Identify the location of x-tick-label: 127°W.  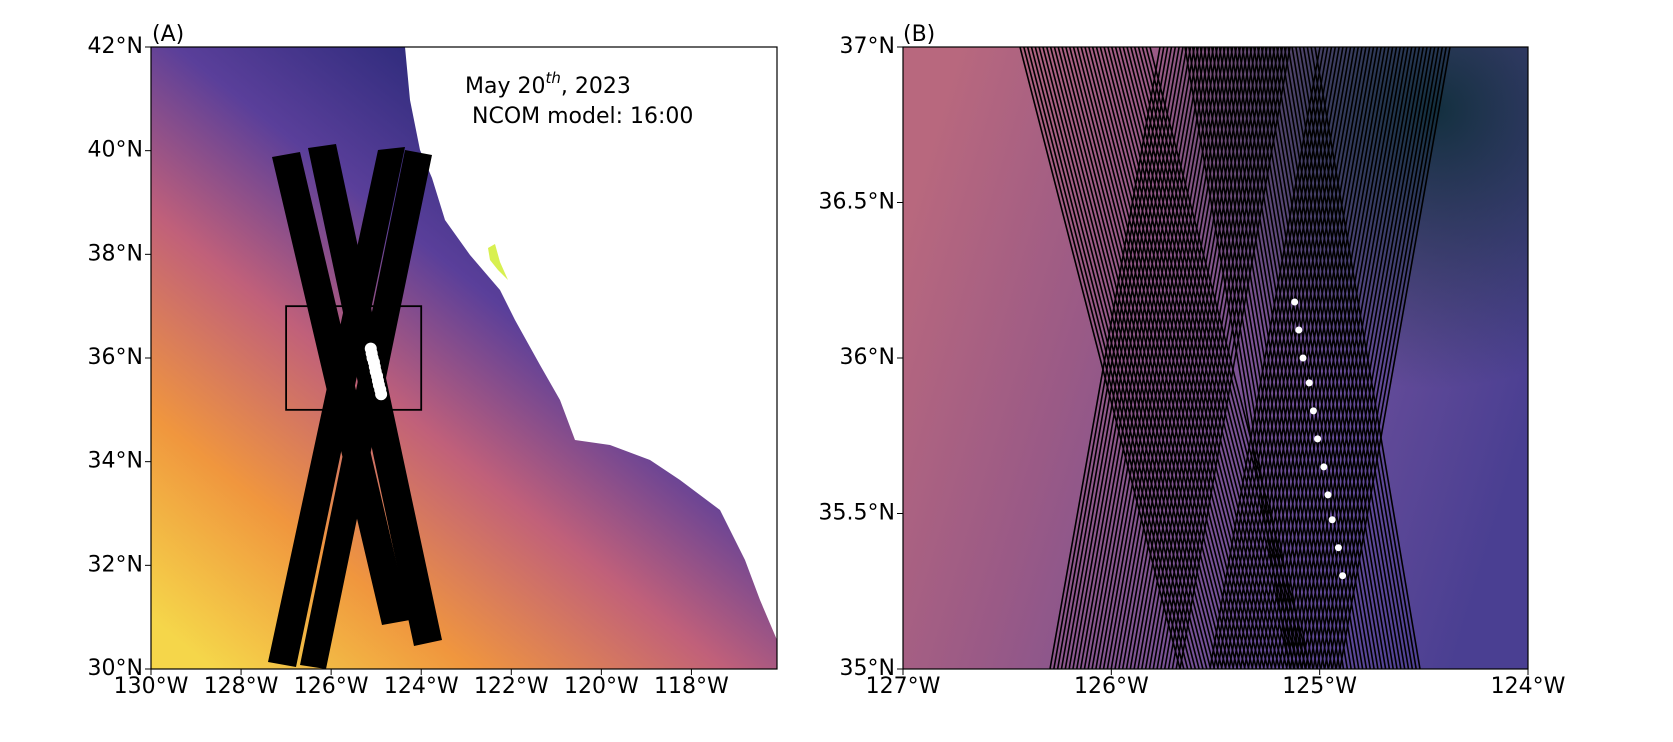
(903, 686).